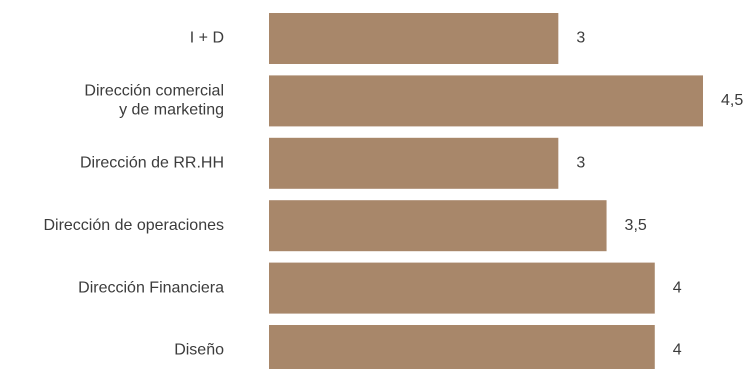 Image resolution: width=751 pixels, height=369 pixels. Describe the element at coordinates (732, 100) in the screenshot. I see `value-label: 4,5` at that location.